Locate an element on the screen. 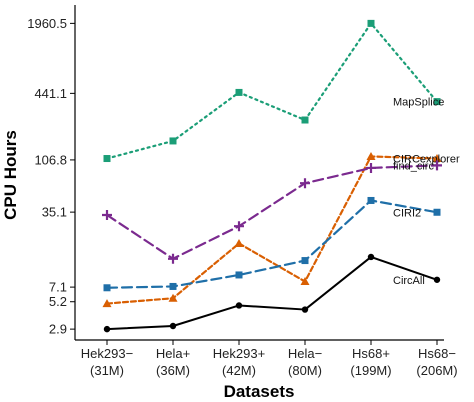 The height and width of the screenshot is (402, 474). x-tick-label: Hs68+ is located at coordinates (371, 353).